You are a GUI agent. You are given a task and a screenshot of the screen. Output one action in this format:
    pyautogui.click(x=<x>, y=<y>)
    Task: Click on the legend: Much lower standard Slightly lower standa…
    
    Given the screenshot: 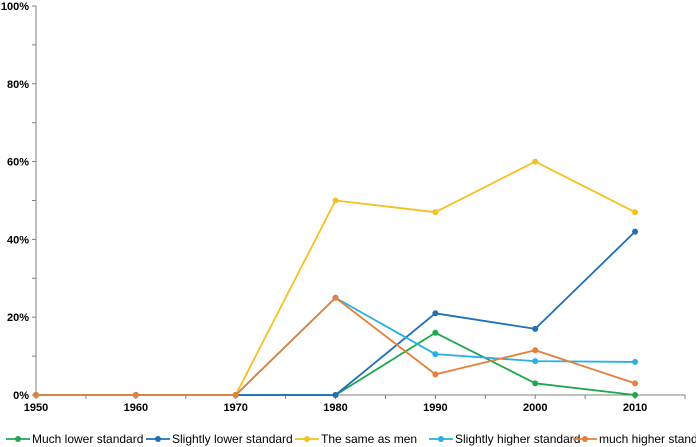 What is the action you would take?
    pyautogui.click(x=351, y=439)
    